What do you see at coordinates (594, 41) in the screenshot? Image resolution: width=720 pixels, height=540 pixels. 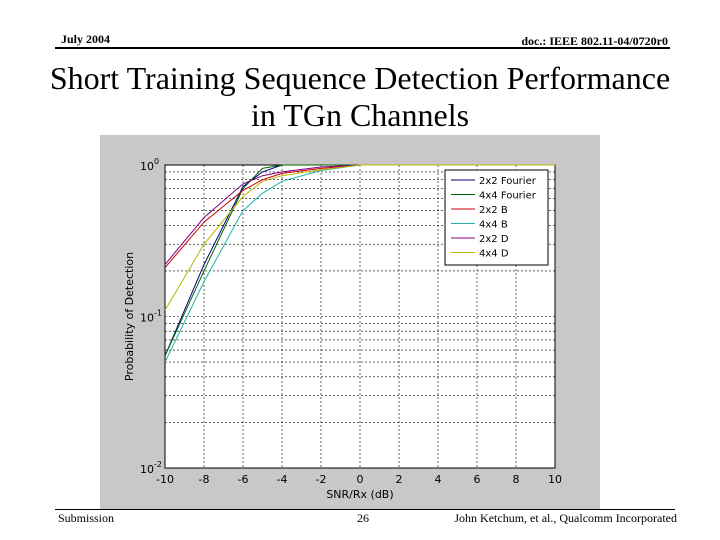 I see `header-doc-id: doc.: IEEE 802.11-04/0720r0` at bounding box center [594, 41].